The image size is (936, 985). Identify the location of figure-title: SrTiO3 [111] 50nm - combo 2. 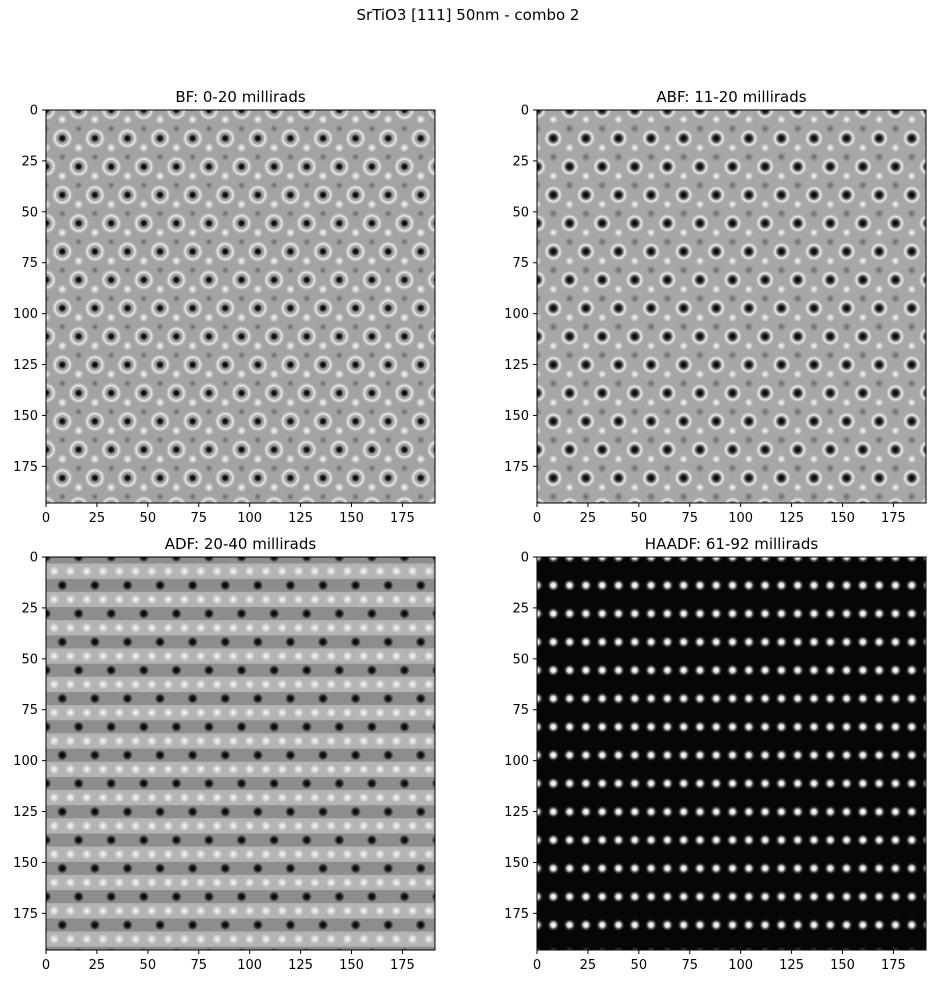
(468, 15).